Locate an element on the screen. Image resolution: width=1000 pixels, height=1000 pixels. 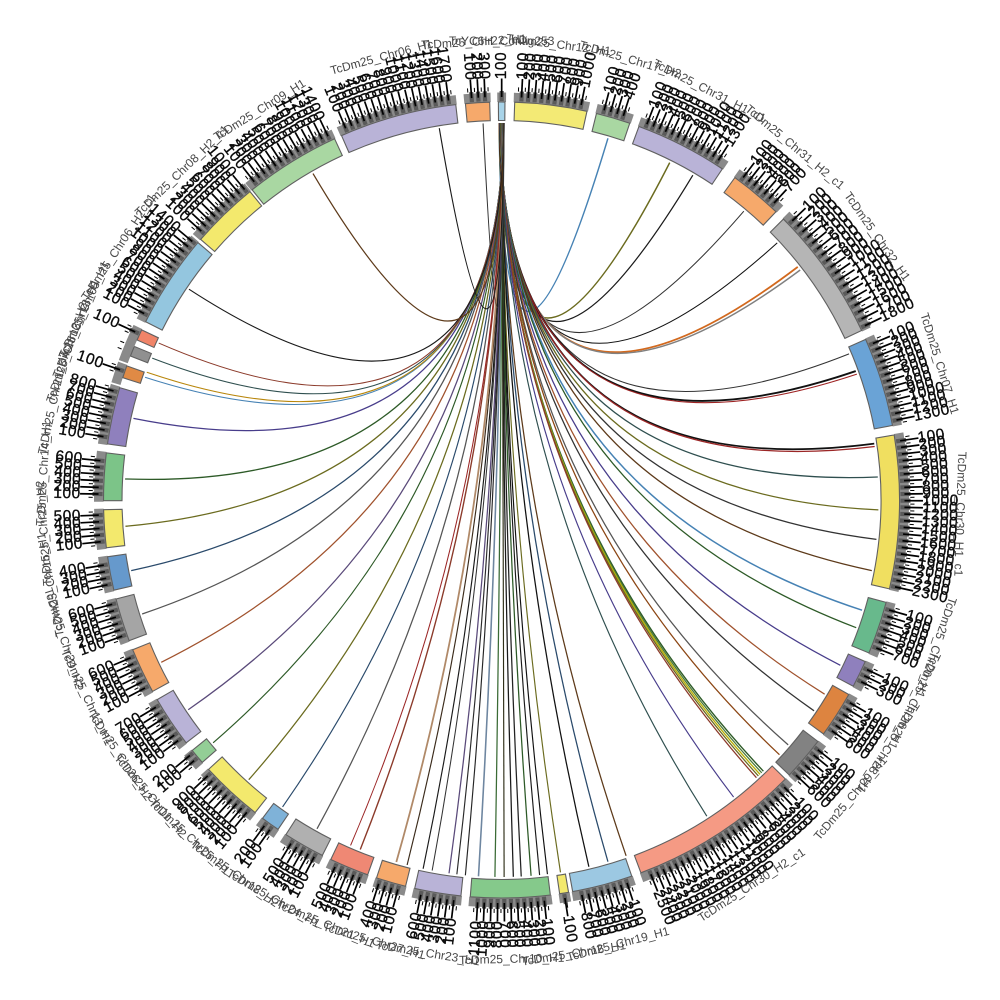
svg-text: 1200 is located at coordinates (940, 515).